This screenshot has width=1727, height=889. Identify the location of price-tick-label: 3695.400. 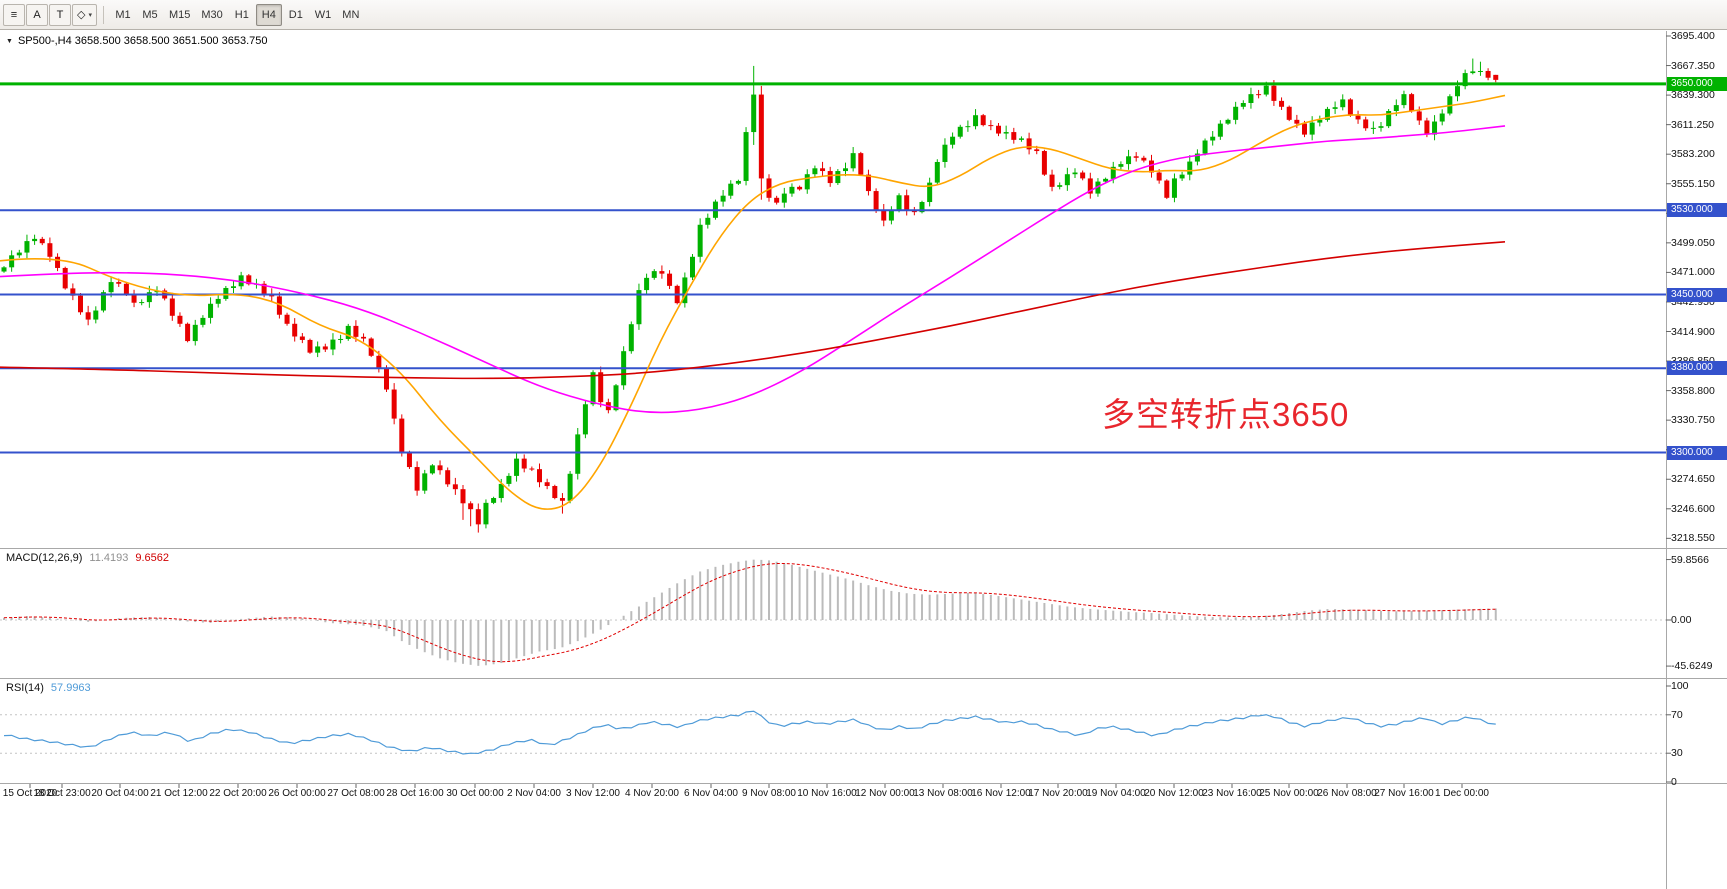
(1693, 36).